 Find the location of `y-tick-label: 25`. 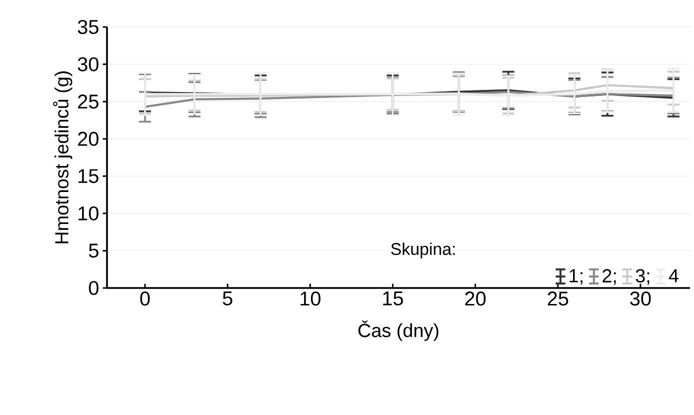

y-tick-label: 25 is located at coordinates (88, 101).